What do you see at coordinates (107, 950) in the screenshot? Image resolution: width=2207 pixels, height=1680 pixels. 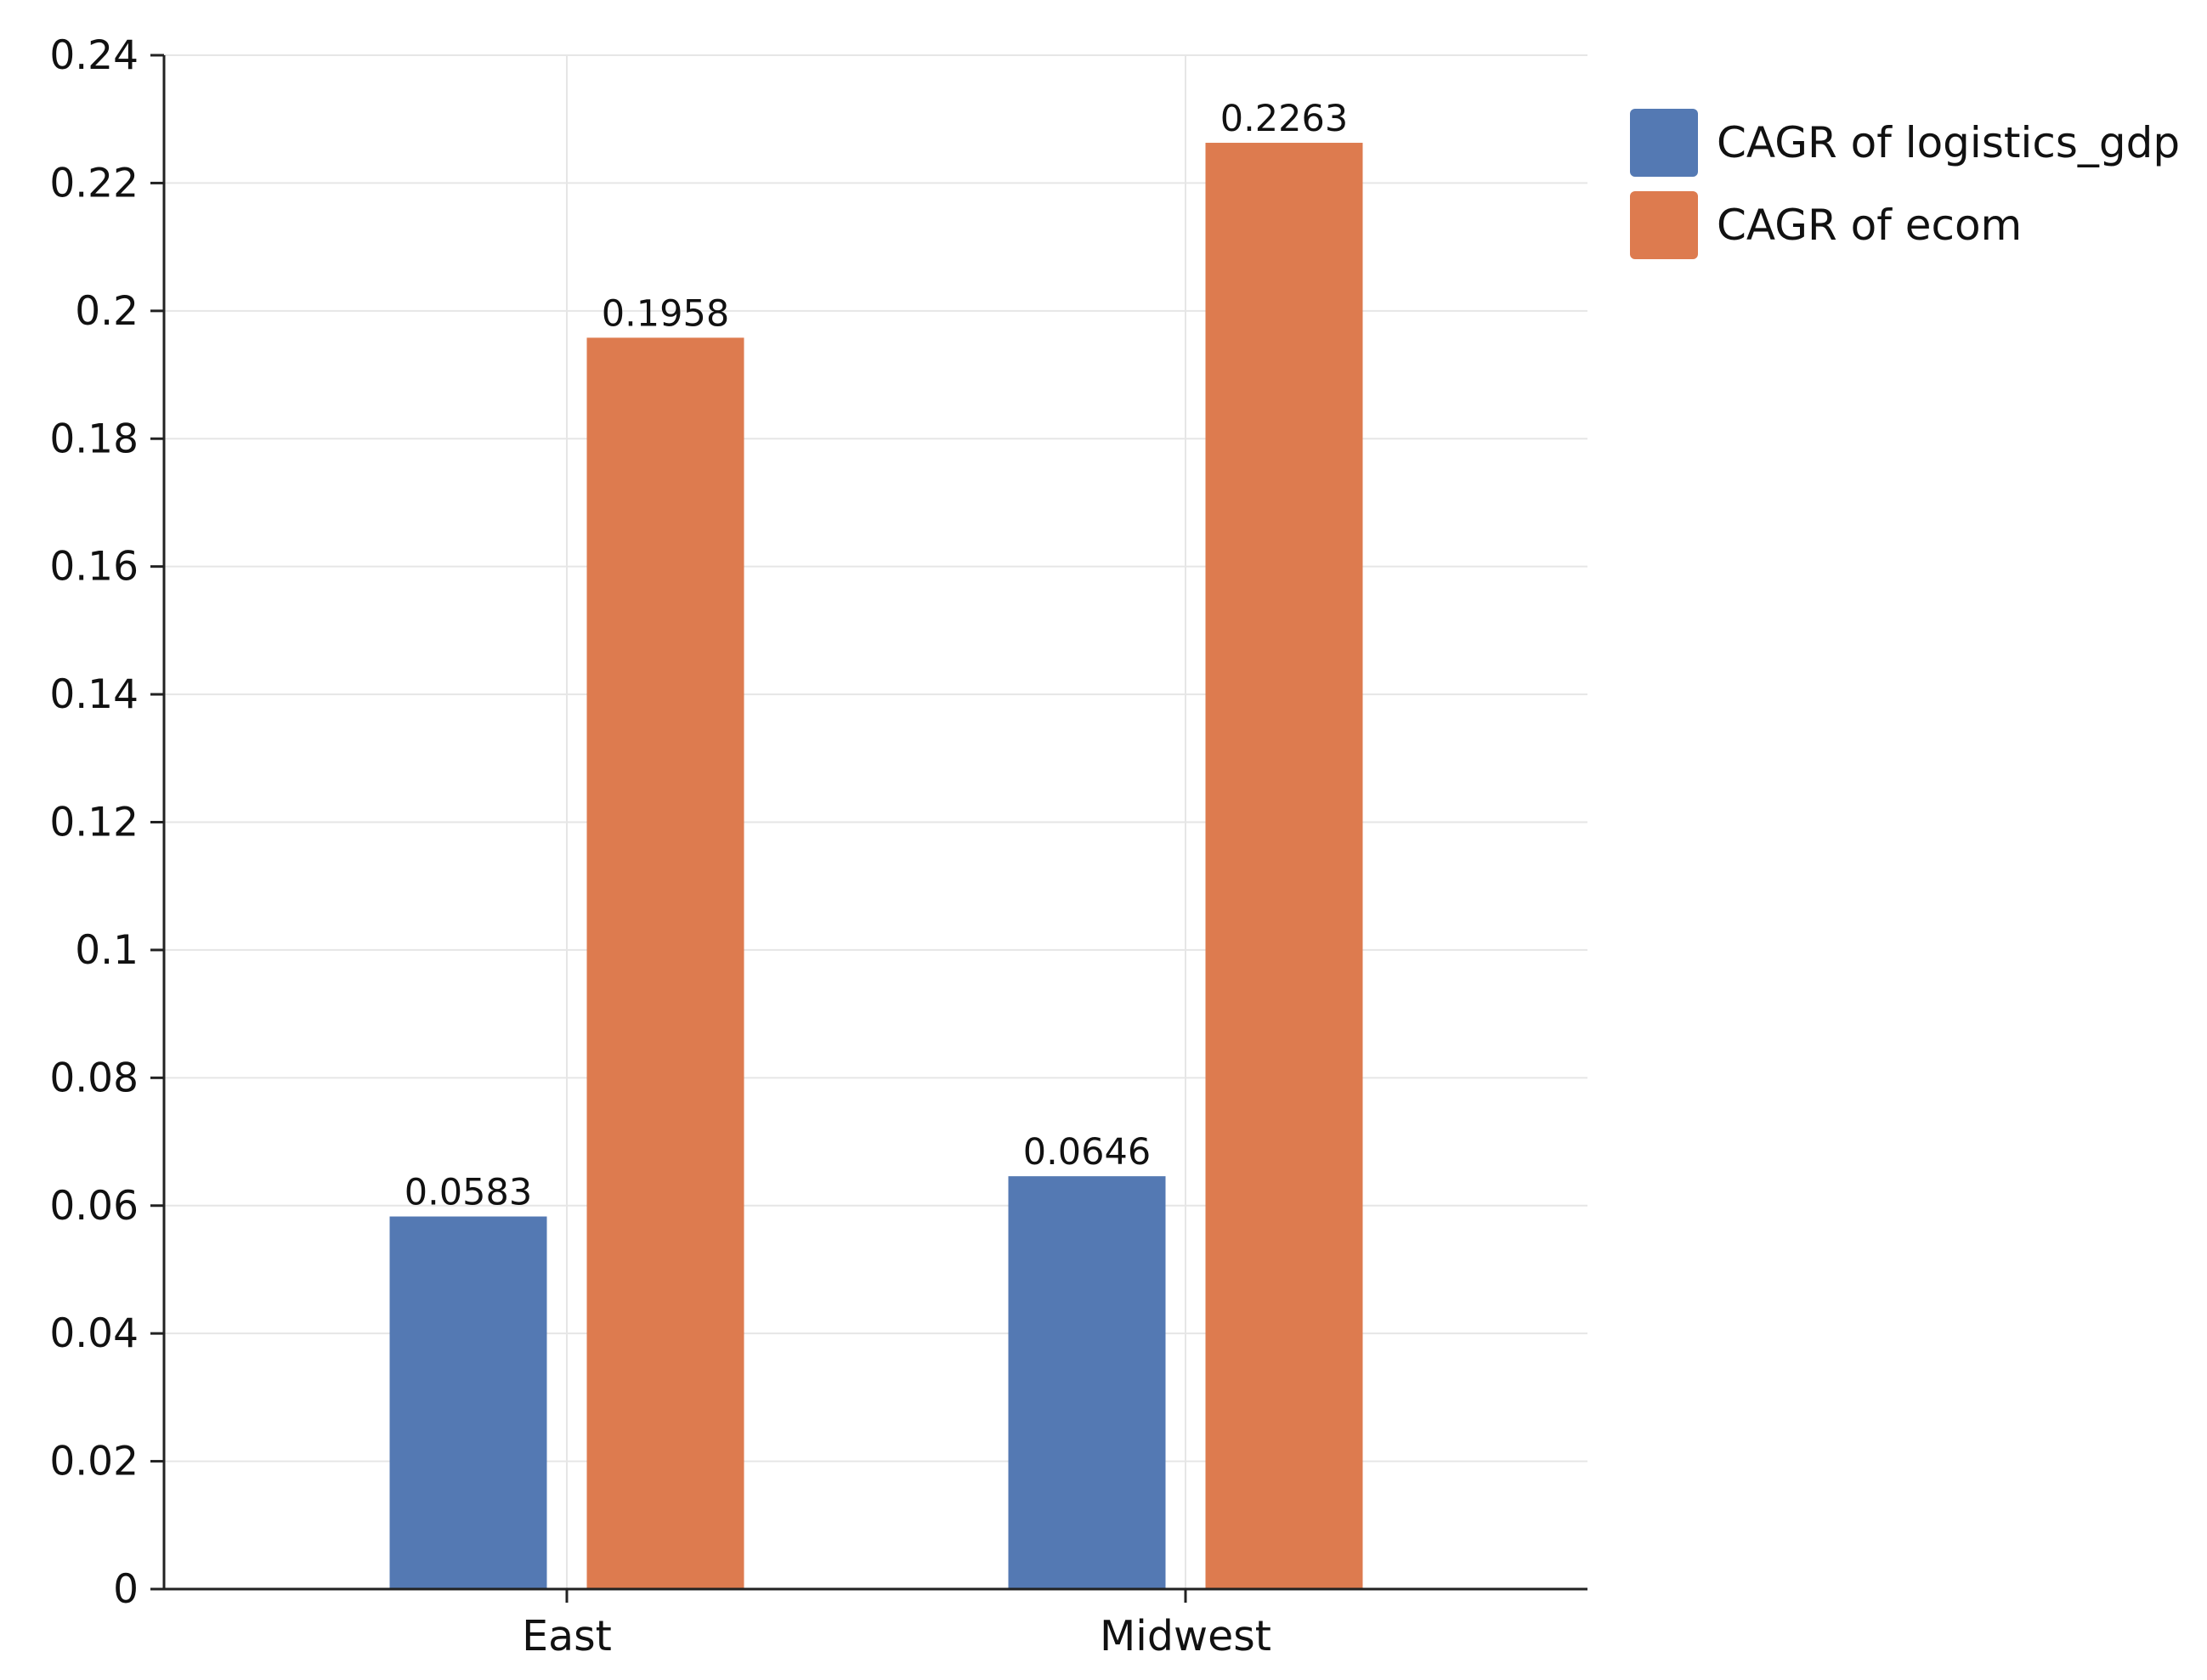 I see `y-tick-label: 0.1` at bounding box center [107, 950].